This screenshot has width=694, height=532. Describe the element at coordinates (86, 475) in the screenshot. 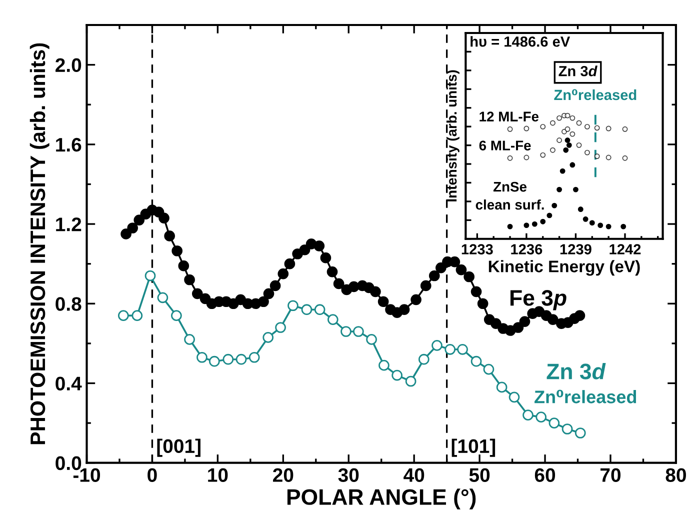

I see `x-tick-label: -10` at that location.